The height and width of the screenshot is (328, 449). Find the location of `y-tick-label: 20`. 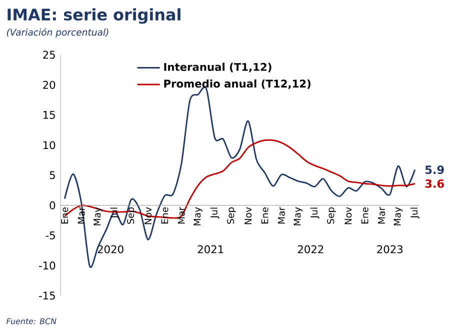

y-tick-label: 20 is located at coordinates (49, 84).